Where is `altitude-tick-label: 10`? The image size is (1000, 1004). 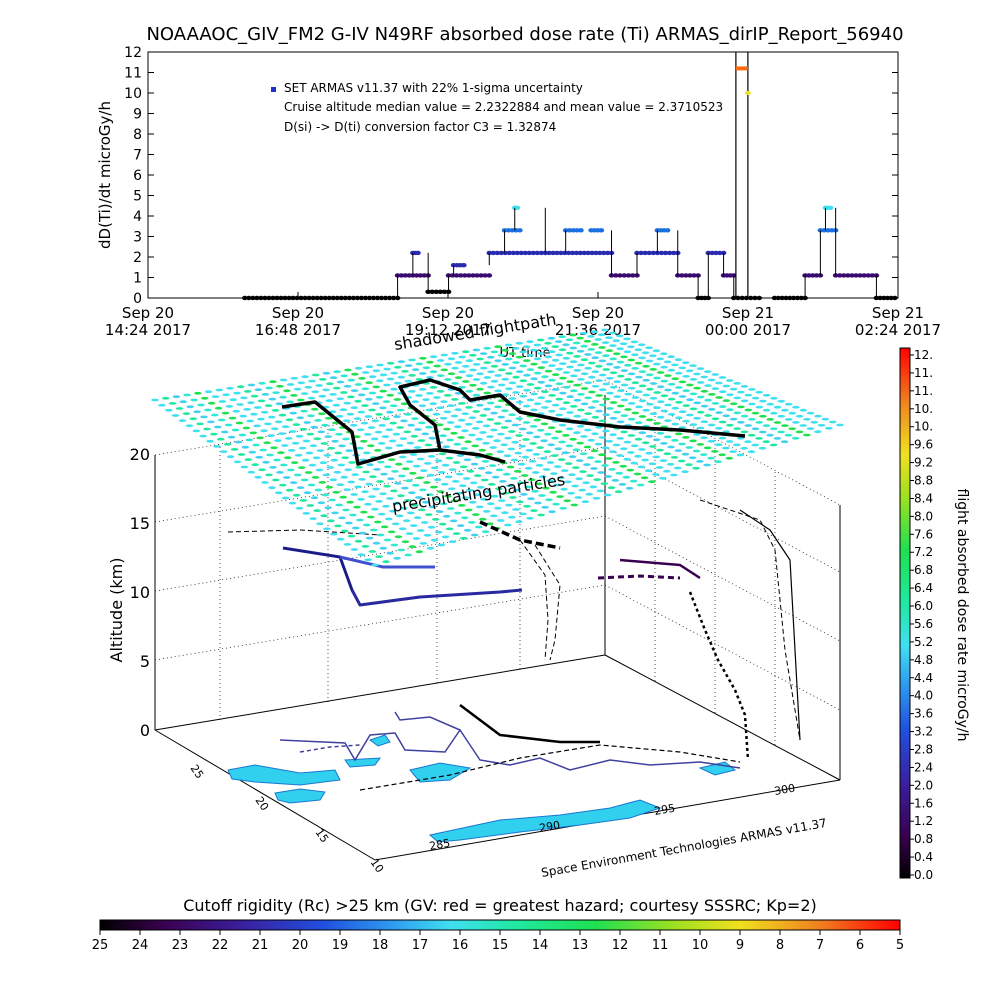
altitude-tick-label: 10 is located at coordinates (140, 592).